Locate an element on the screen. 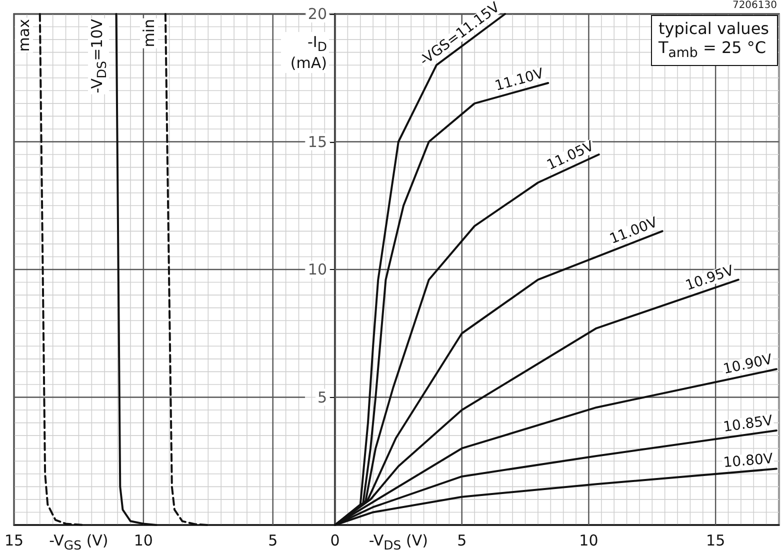  series-label: 10.80V is located at coordinates (748, 461).